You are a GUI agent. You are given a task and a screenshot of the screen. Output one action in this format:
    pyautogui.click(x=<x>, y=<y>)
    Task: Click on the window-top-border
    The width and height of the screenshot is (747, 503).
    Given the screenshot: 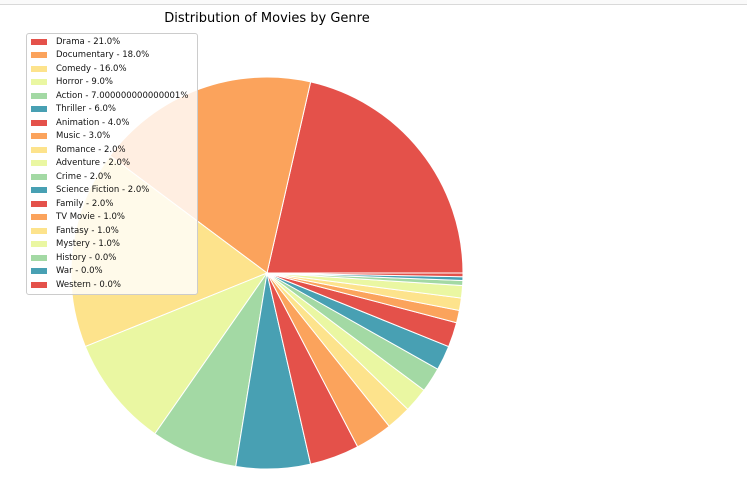 What is the action you would take?
    pyautogui.click(x=373, y=2)
    